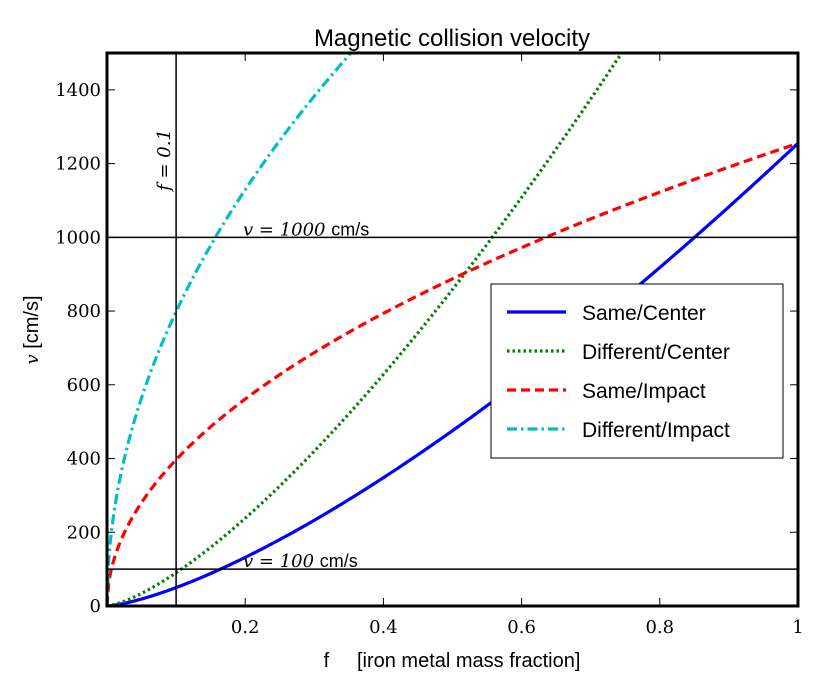 Image resolution: width=830 pixels, height=692 pixels. Describe the element at coordinates (306, 229) in the screenshot. I see `reference-label-h-0: v = 1000 cm/s` at that location.